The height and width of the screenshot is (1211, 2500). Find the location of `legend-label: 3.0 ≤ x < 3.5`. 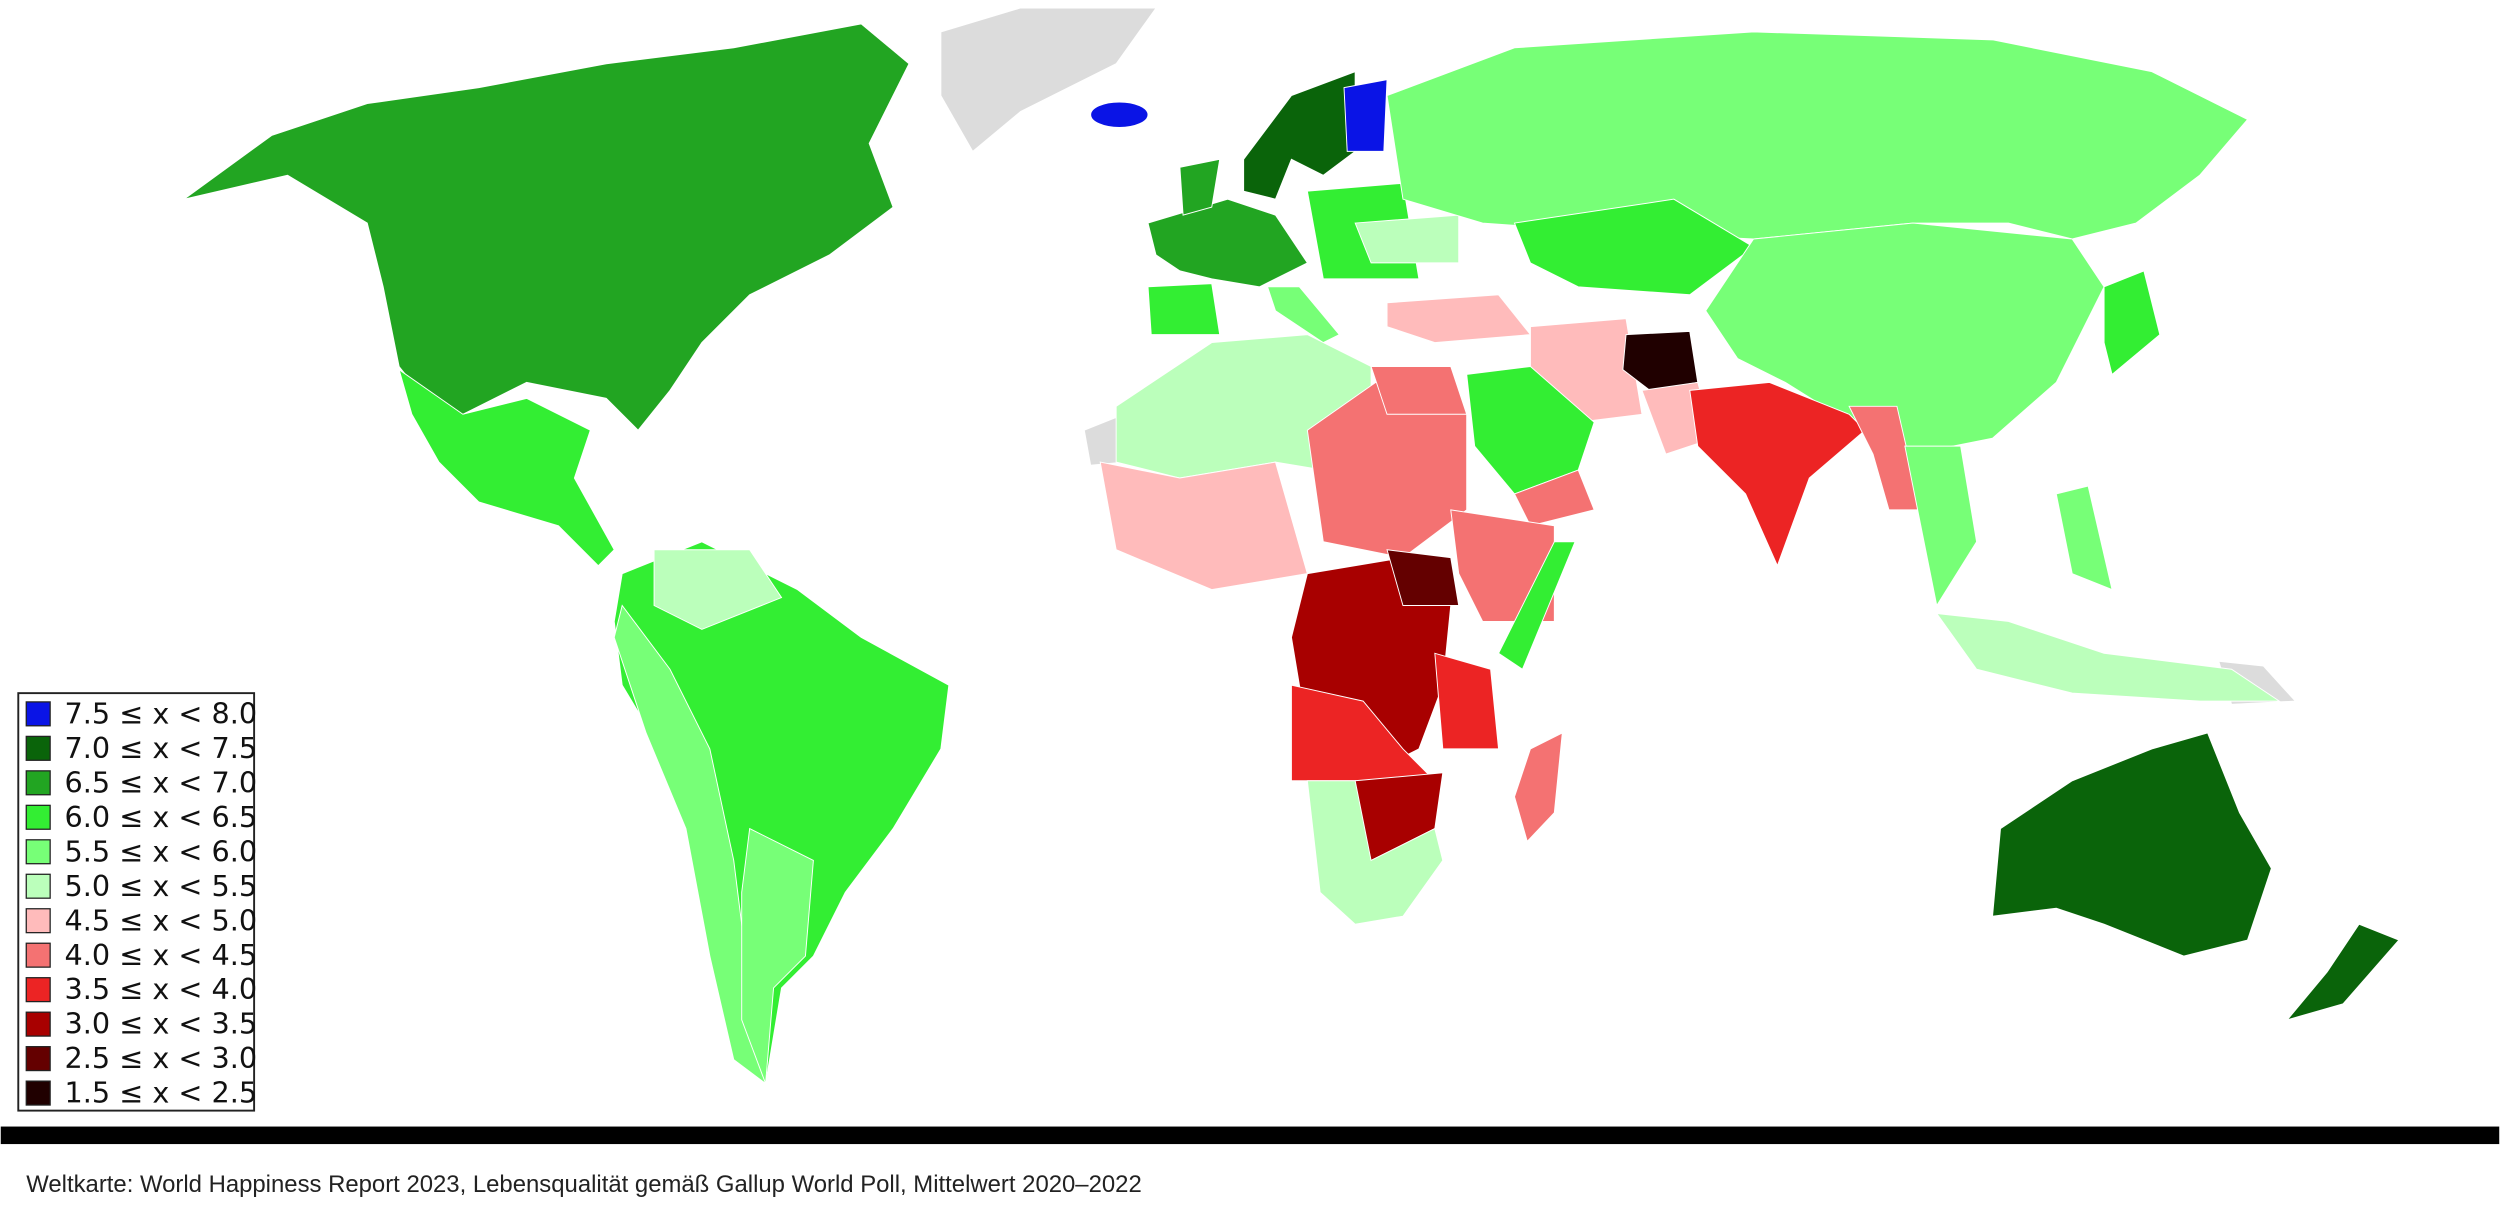

legend-label: 3.0 ≤ x < 3.5 is located at coordinates (160, 1024).